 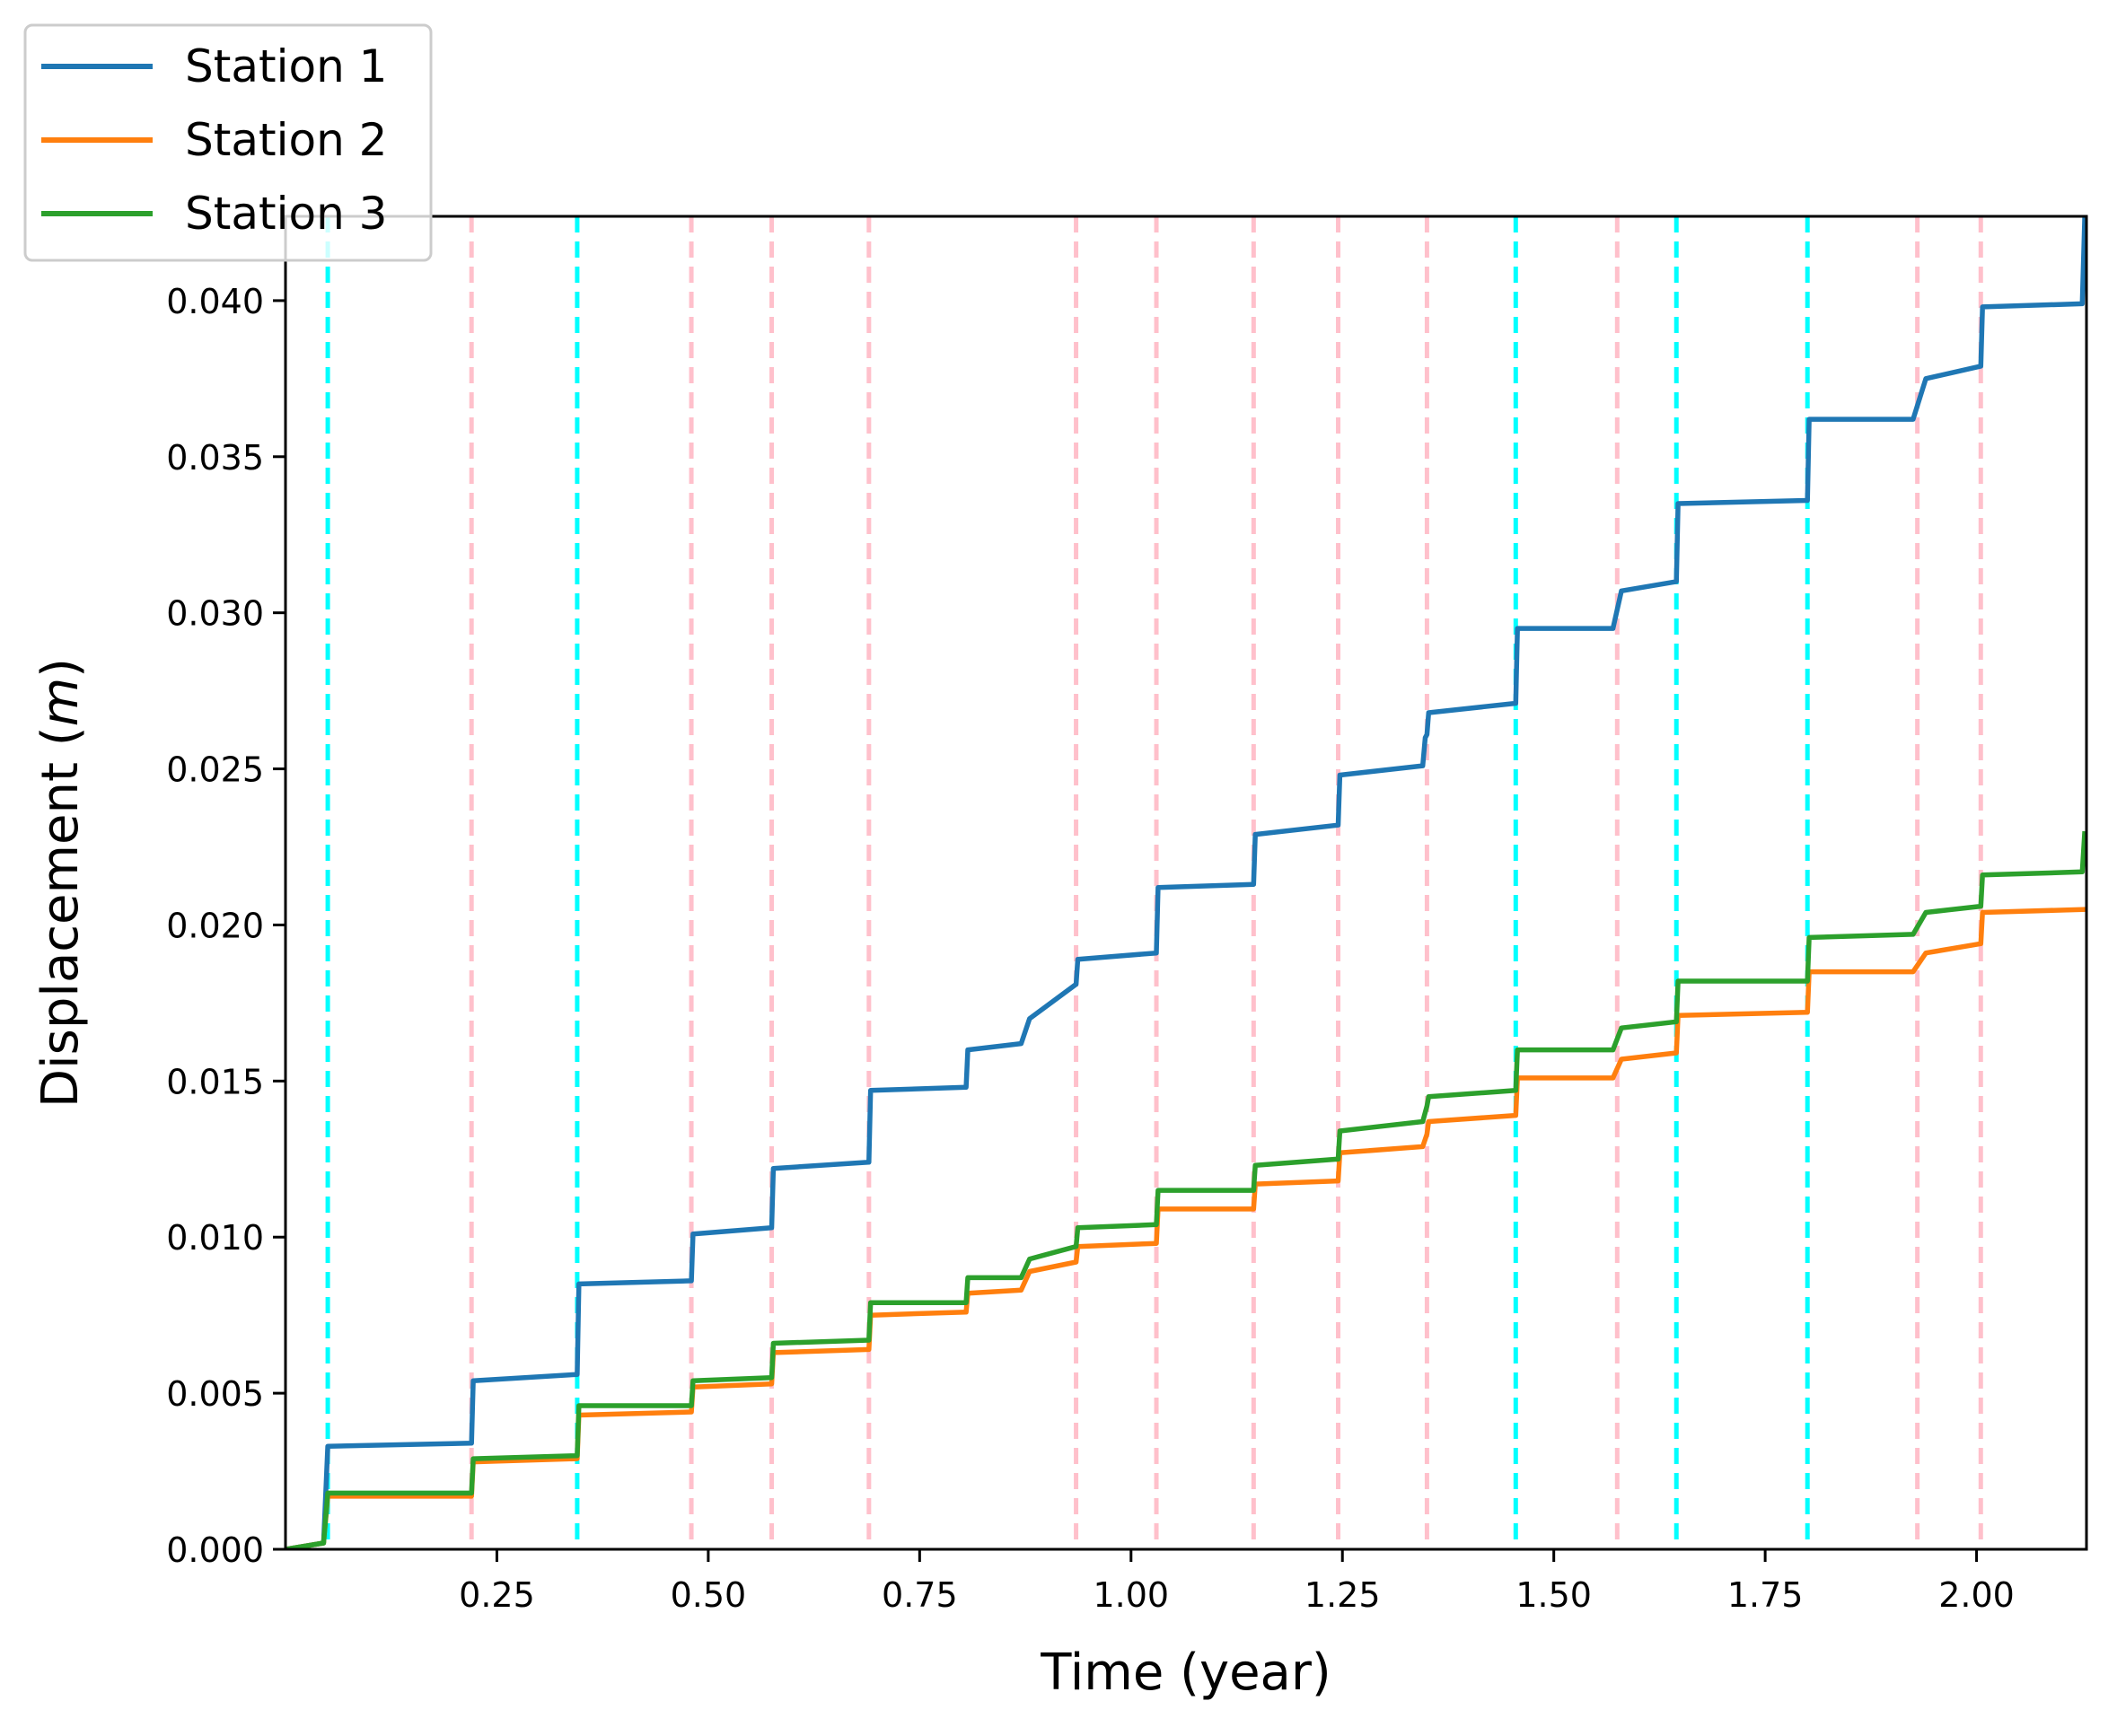 I want to click on y-tick-label: 0.035, so click(x=215, y=458).